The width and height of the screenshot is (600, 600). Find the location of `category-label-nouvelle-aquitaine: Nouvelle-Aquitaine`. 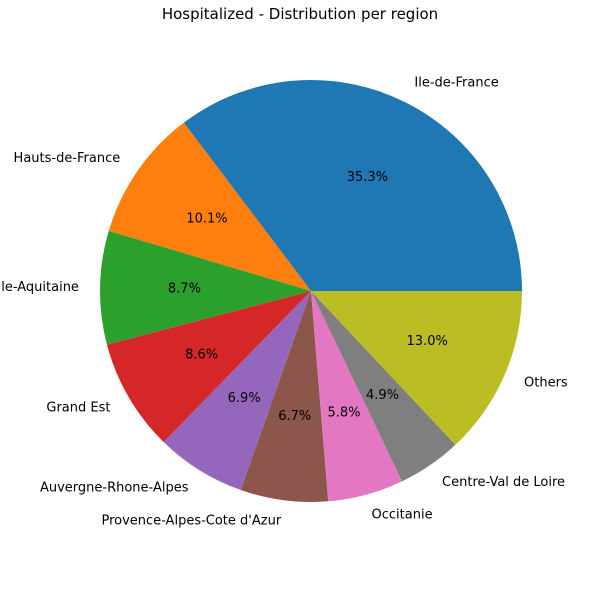

category-label-nouvelle-aquitaine: Nouvelle-Aquitaine is located at coordinates (39, 287).